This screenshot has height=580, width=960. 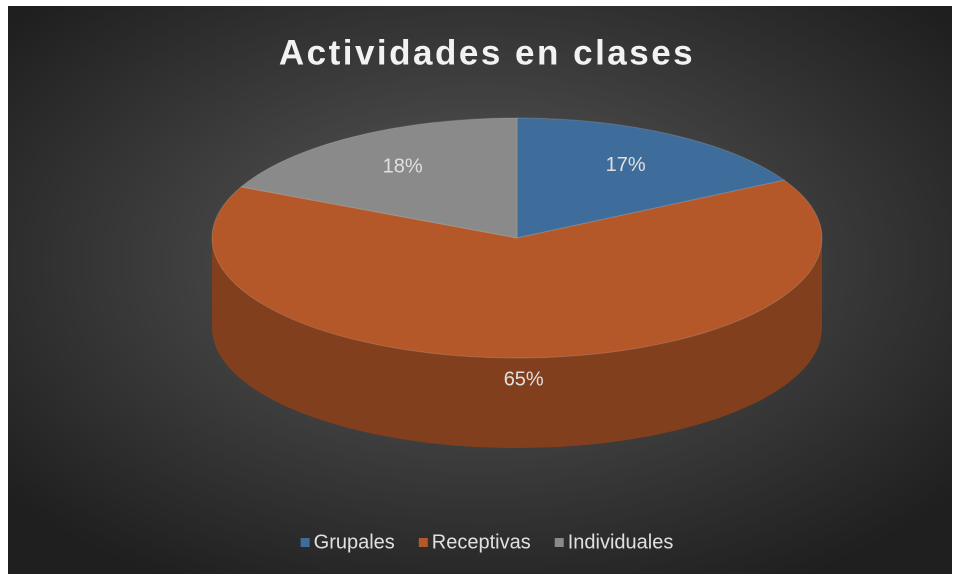 What do you see at coordinates (524, 380) in the screenshot?
I see `data-label: 65%` at bounding box center [524, 380].